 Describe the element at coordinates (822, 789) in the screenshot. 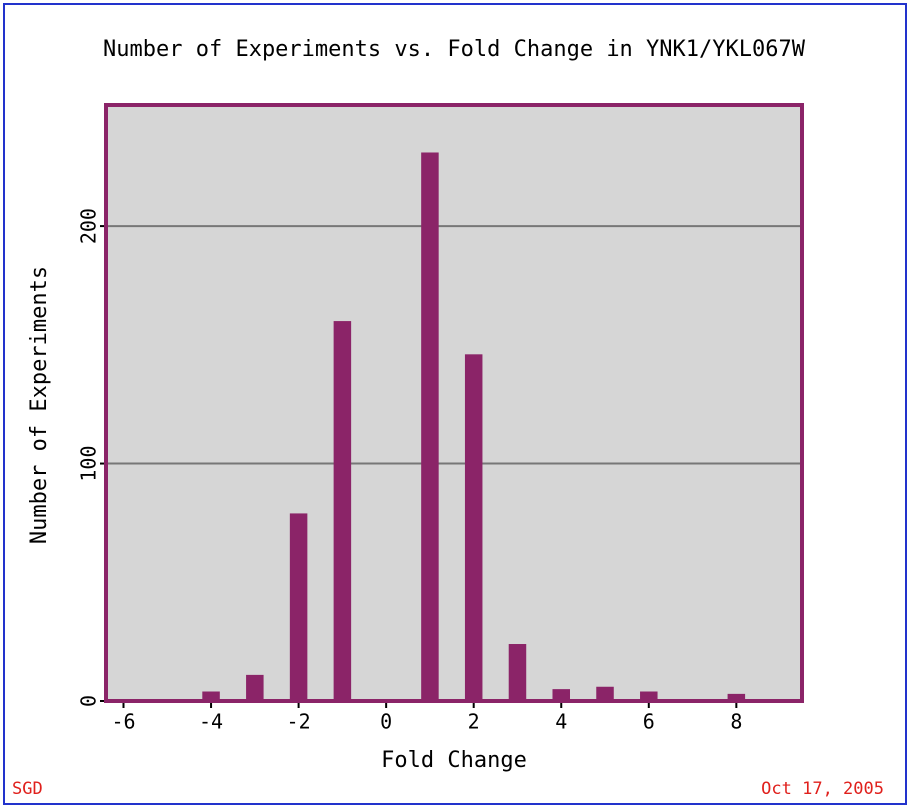

I see `date: Oct 17, 2005` at that location.